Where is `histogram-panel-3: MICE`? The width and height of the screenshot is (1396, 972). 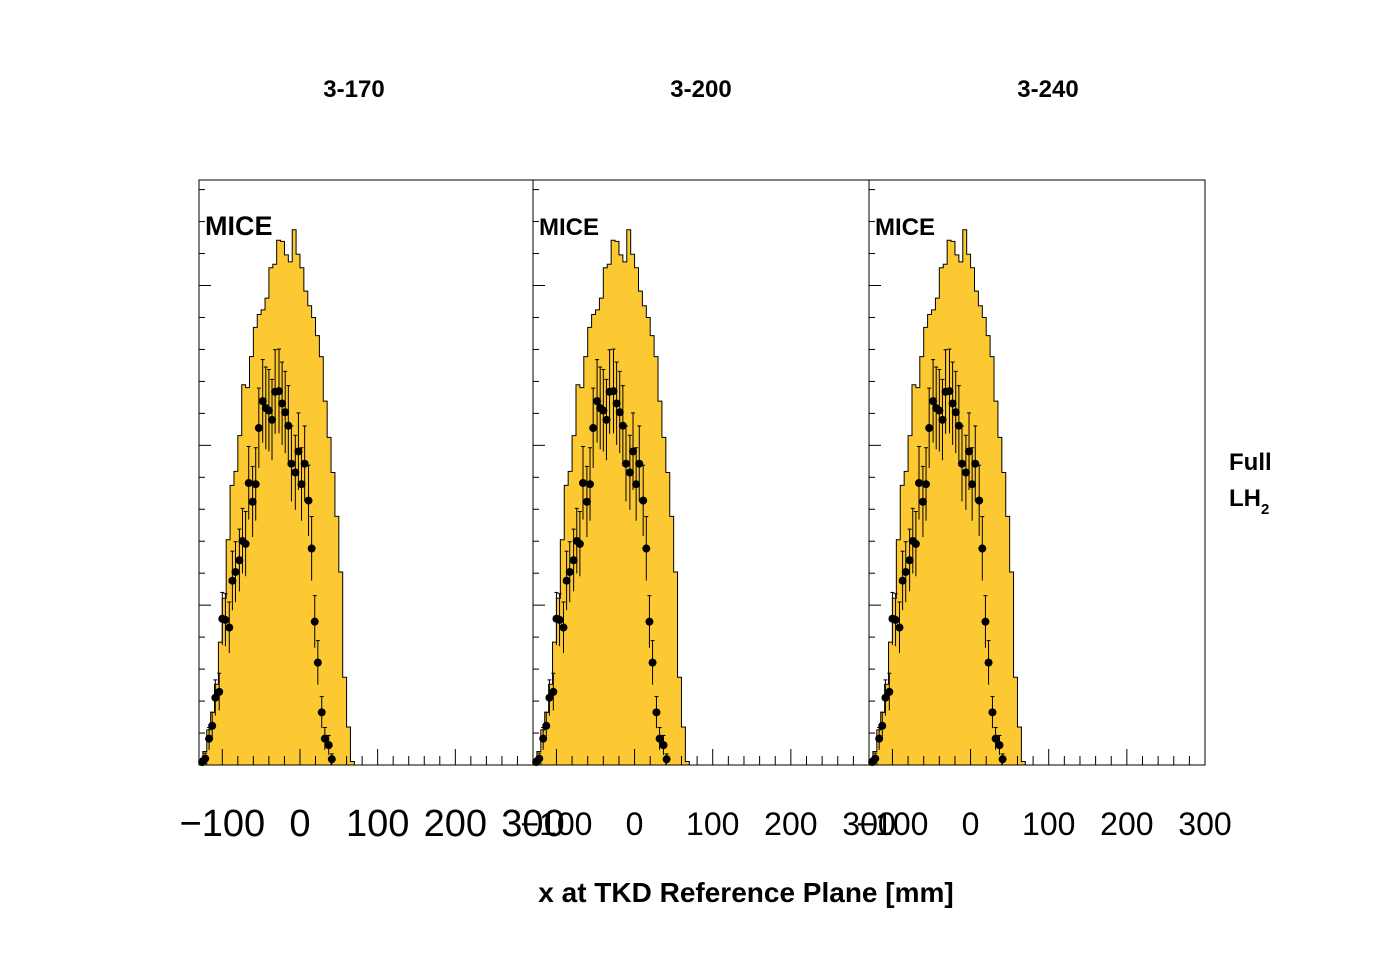
histogram-panel-3: MICE is located at coordinates (1037, 473).